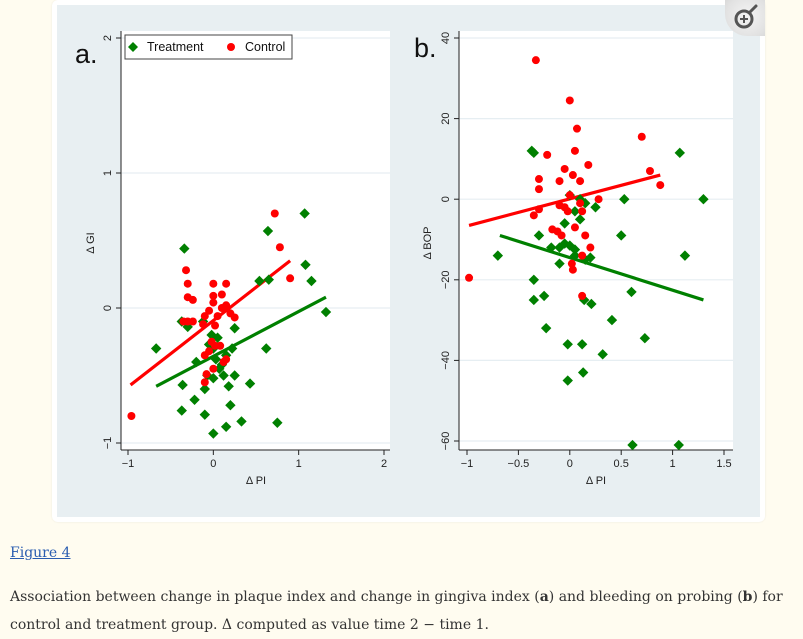 The image size is (803, 639). What do you see at coordinates (128, 464) in the screenshot?
I see `x-tick-label: −1` at bounding box center [128, 464].